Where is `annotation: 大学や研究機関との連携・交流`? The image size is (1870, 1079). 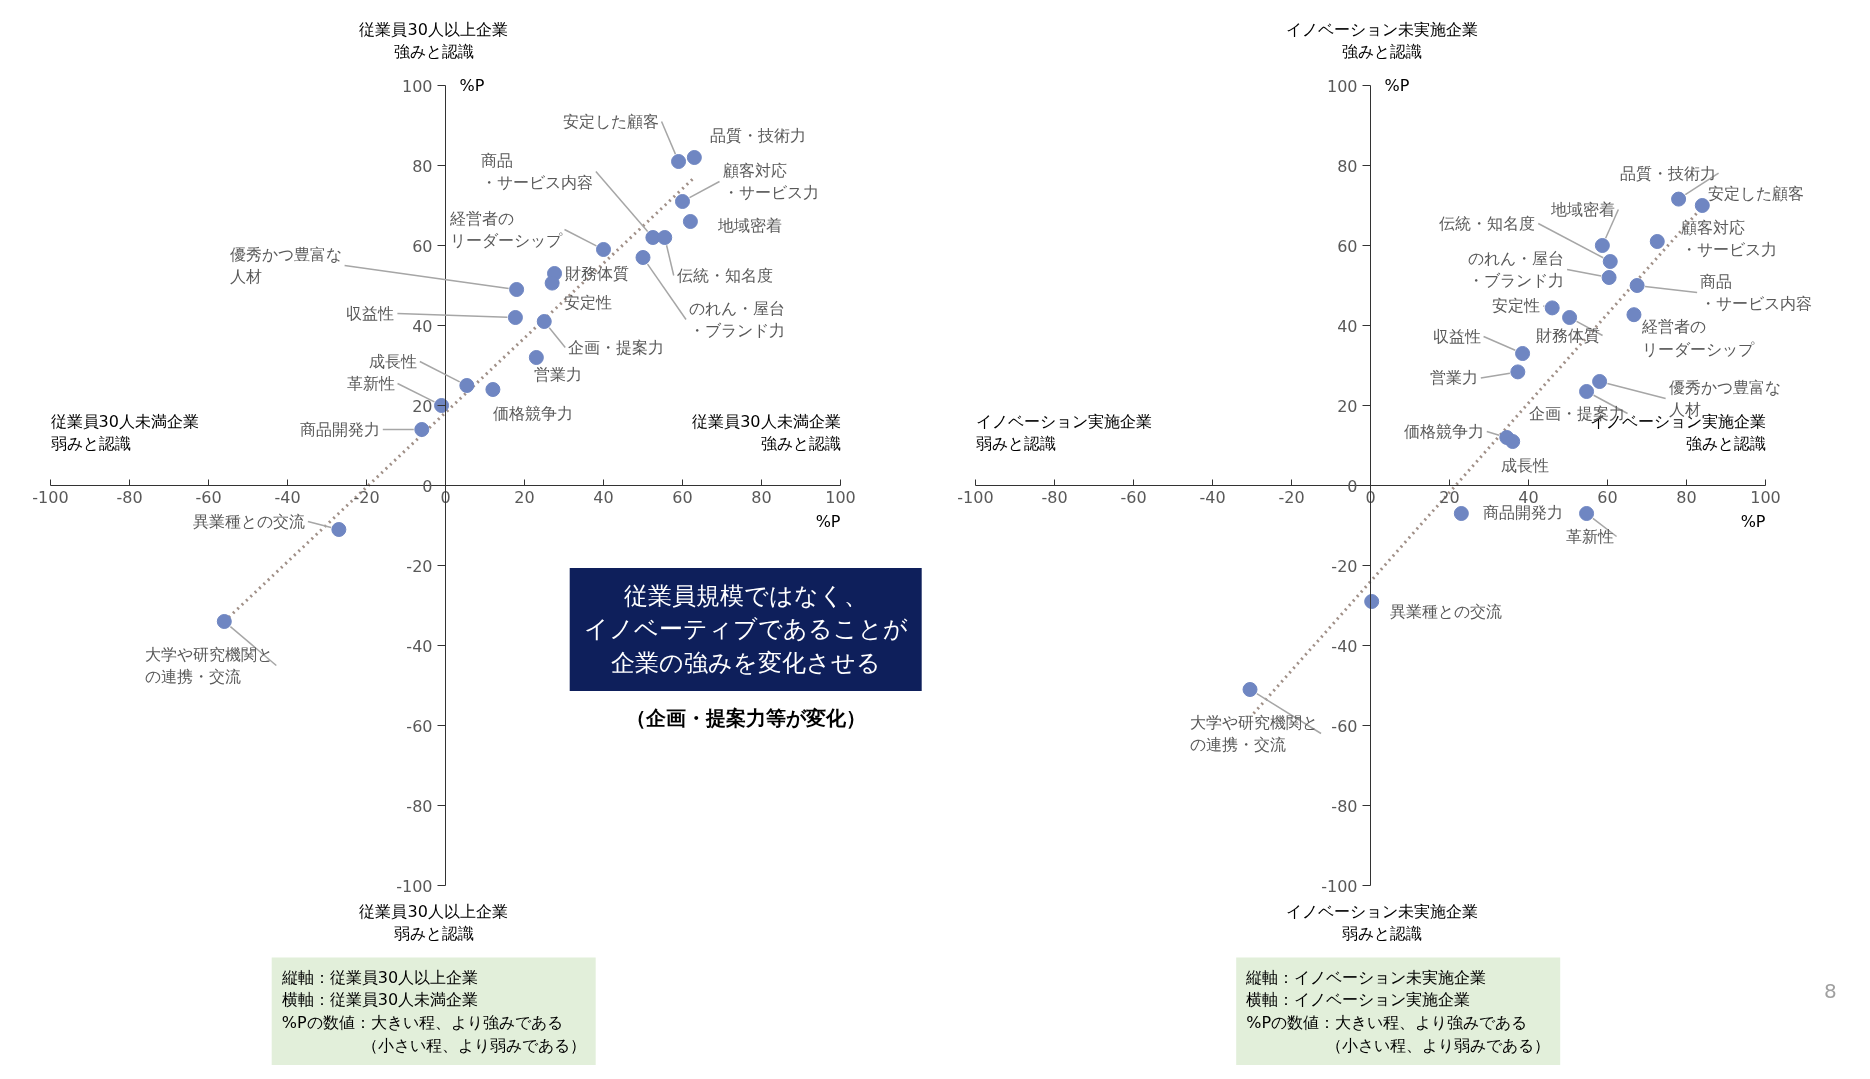
annotation: 大学や研究機関との連携・交流 is located at coordinates (209, 665).